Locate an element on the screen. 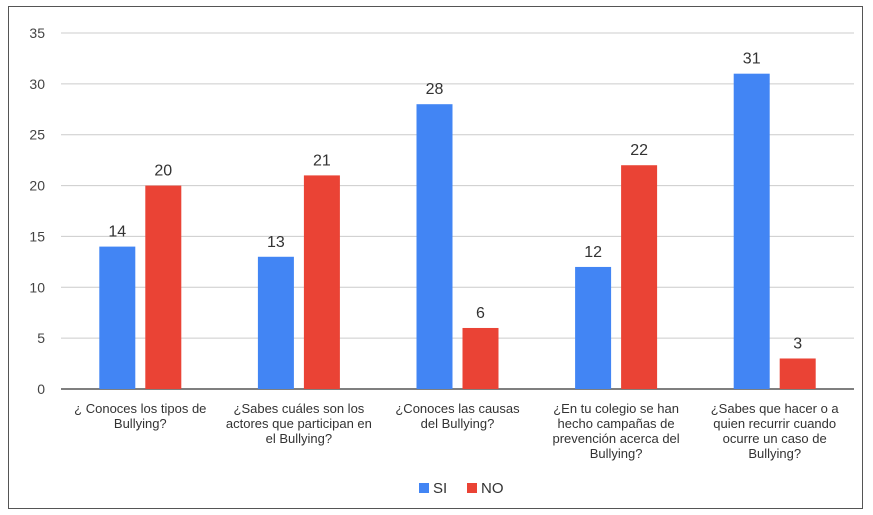  x-axis-label-1: ¿ Conoces los tipos de Bullying? is located at coordinates (140, 416).